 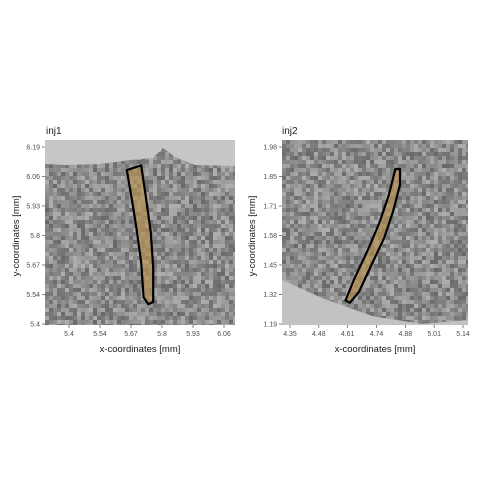 I want to click on y-tick-label: 5.93, so click(x=33, y=207).